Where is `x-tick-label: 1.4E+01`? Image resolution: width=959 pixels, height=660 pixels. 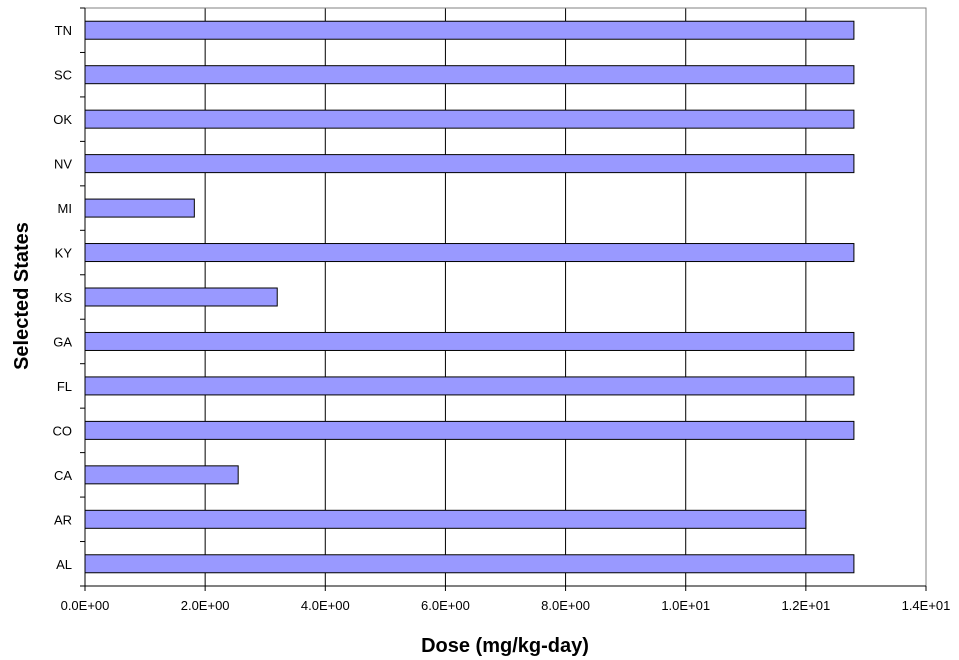 x-tick-label: 1.4E+01 is located at coordinates (926, 605).